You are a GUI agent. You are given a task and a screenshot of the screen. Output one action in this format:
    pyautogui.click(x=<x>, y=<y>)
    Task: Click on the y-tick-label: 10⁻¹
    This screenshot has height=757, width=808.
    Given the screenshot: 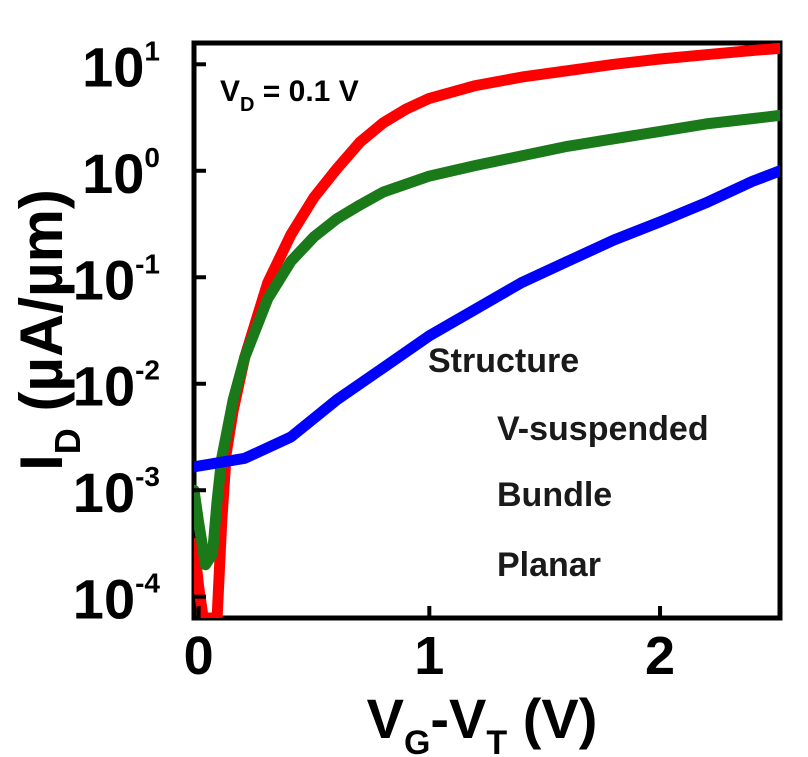 What is the action you would take?
    pyautogui.click(x=116, y=279)
    